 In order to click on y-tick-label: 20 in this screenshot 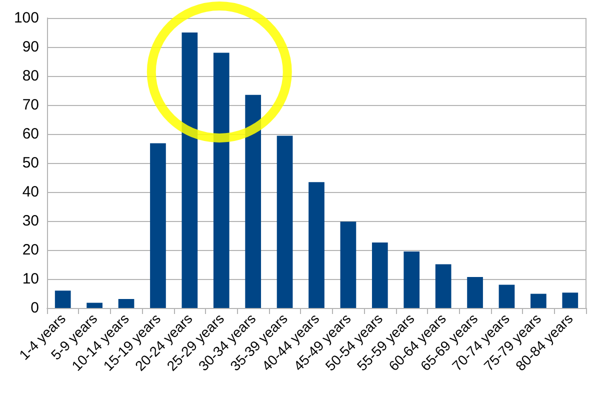, I will do `click(30, 250)`.